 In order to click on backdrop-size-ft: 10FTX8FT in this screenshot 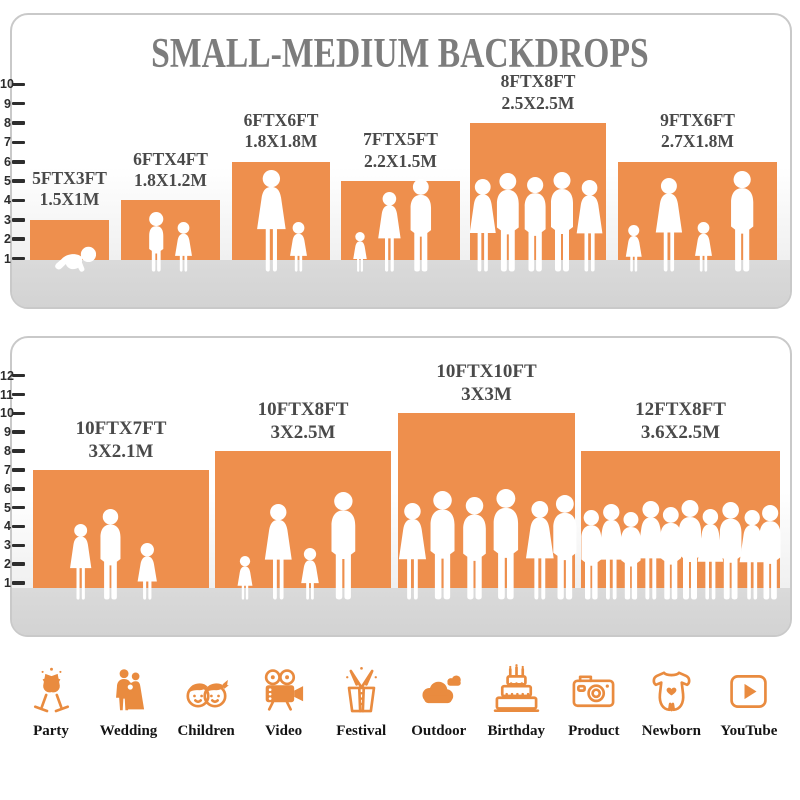, I will do `click(303, 409)`.